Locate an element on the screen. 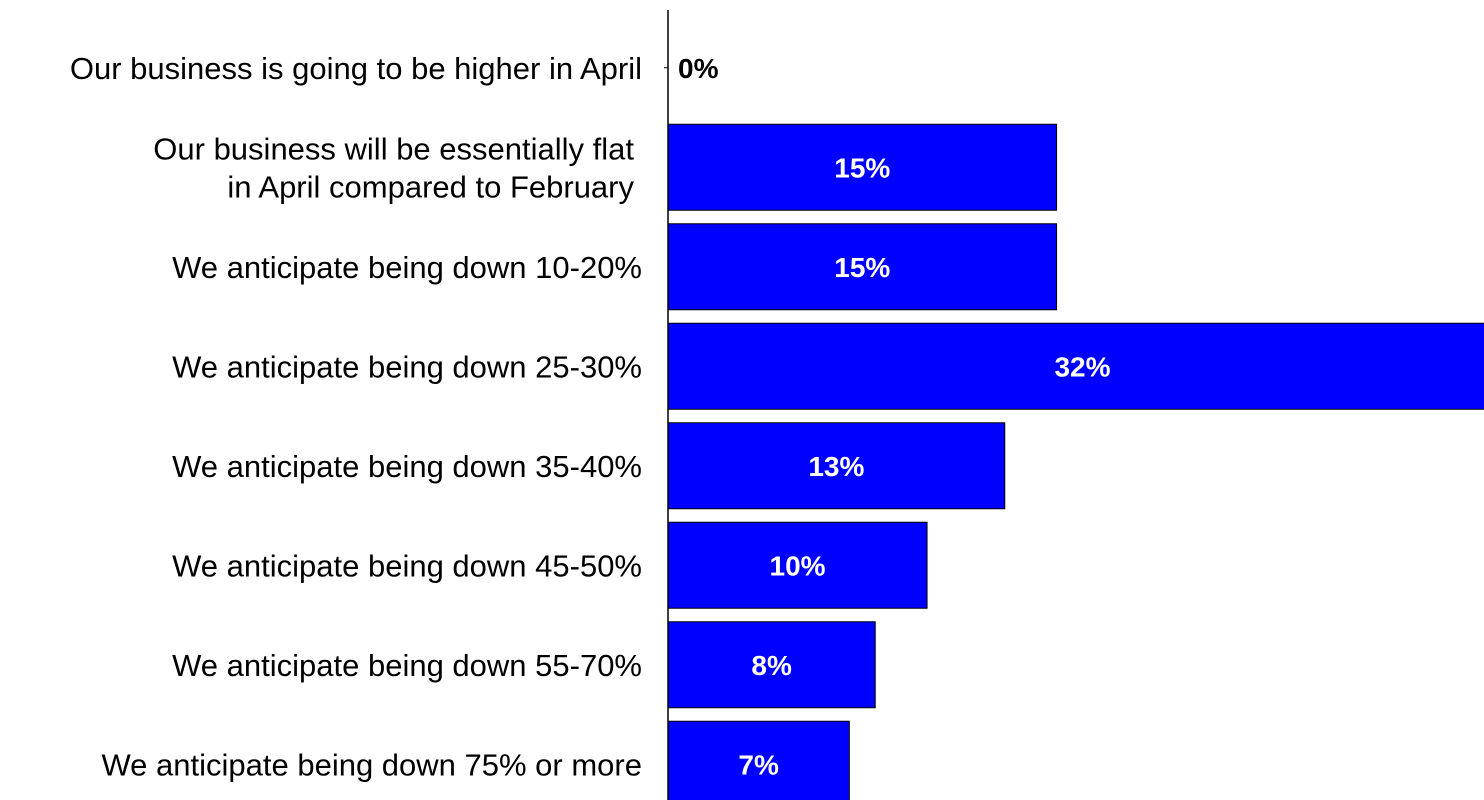 The image size is (1484, 800). category-label-line: We anticipate being down 45-50% is located at coordinates (407, 565).